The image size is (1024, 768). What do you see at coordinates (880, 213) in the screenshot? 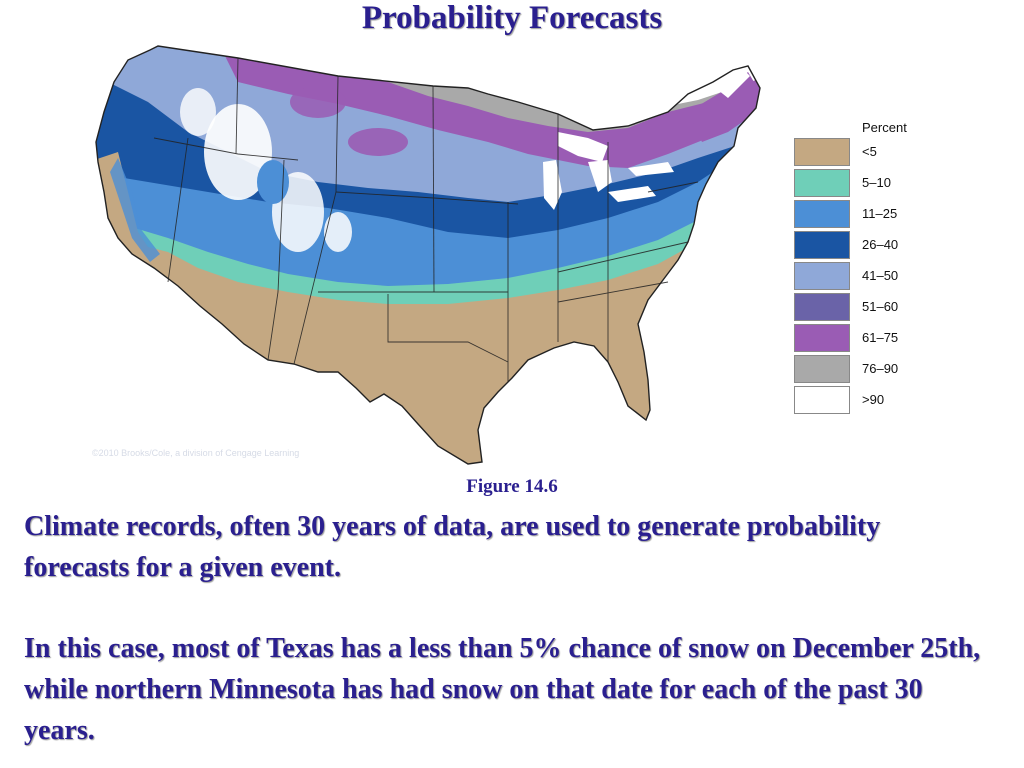
I see `legend-label: 11–25` at bounding box center [880, 213].